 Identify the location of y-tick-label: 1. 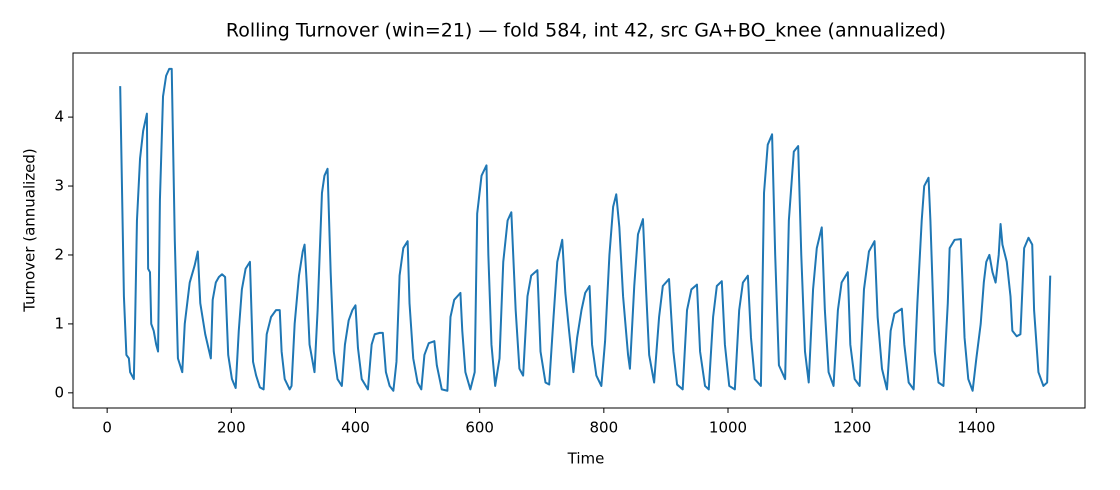
(59, 323).